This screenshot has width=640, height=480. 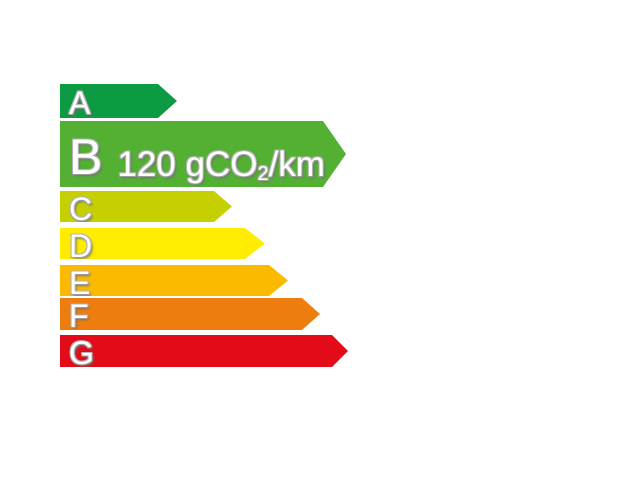 I want to click on co2-subscript: 2, so click(x=263, y=174).